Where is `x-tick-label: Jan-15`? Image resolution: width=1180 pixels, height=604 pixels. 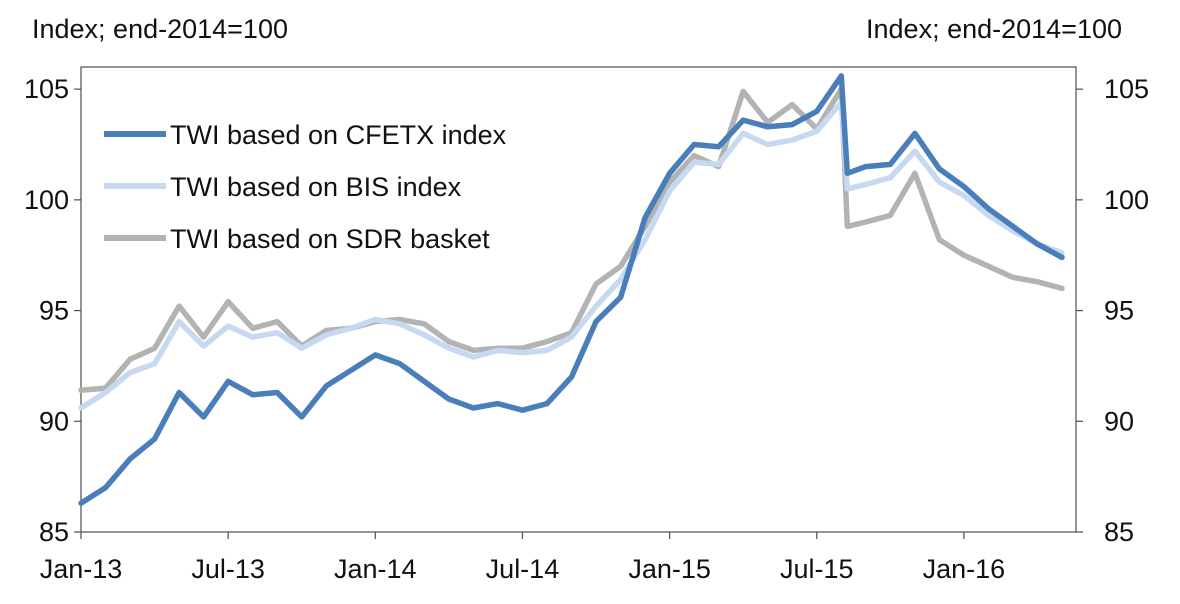
x-tick-label: Jan-15 is located at coordinates (669, 569).